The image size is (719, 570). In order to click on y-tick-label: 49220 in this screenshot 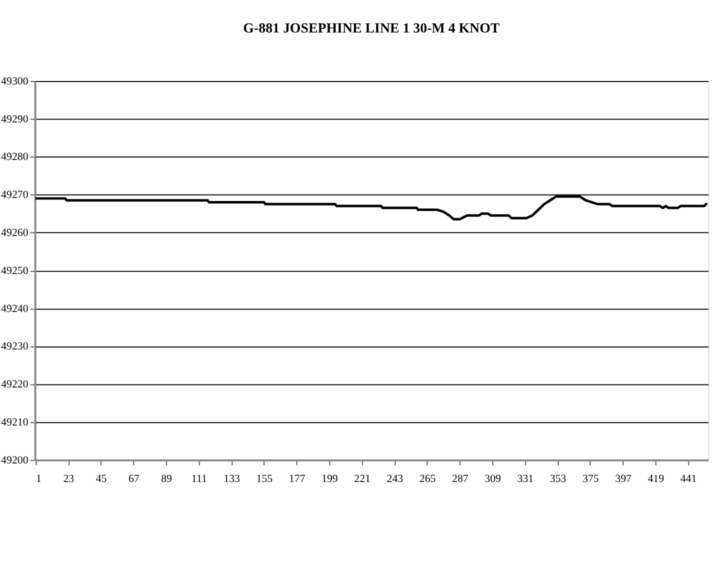, I will do `click(15, 384)`.